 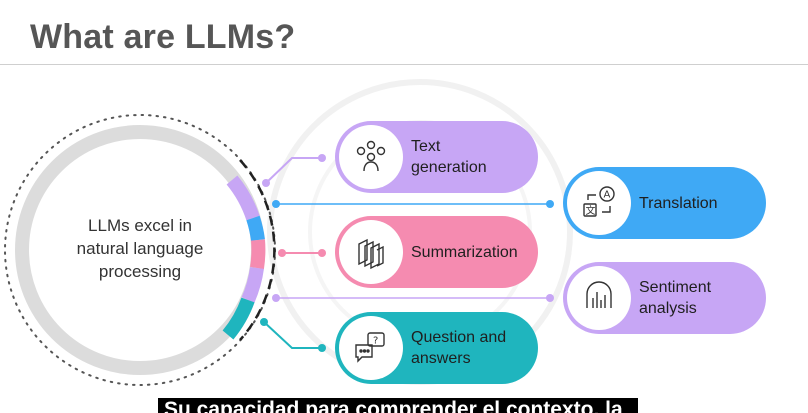 I want to click on center-line-1: LLMs excel in, so click(x=140, y=225).